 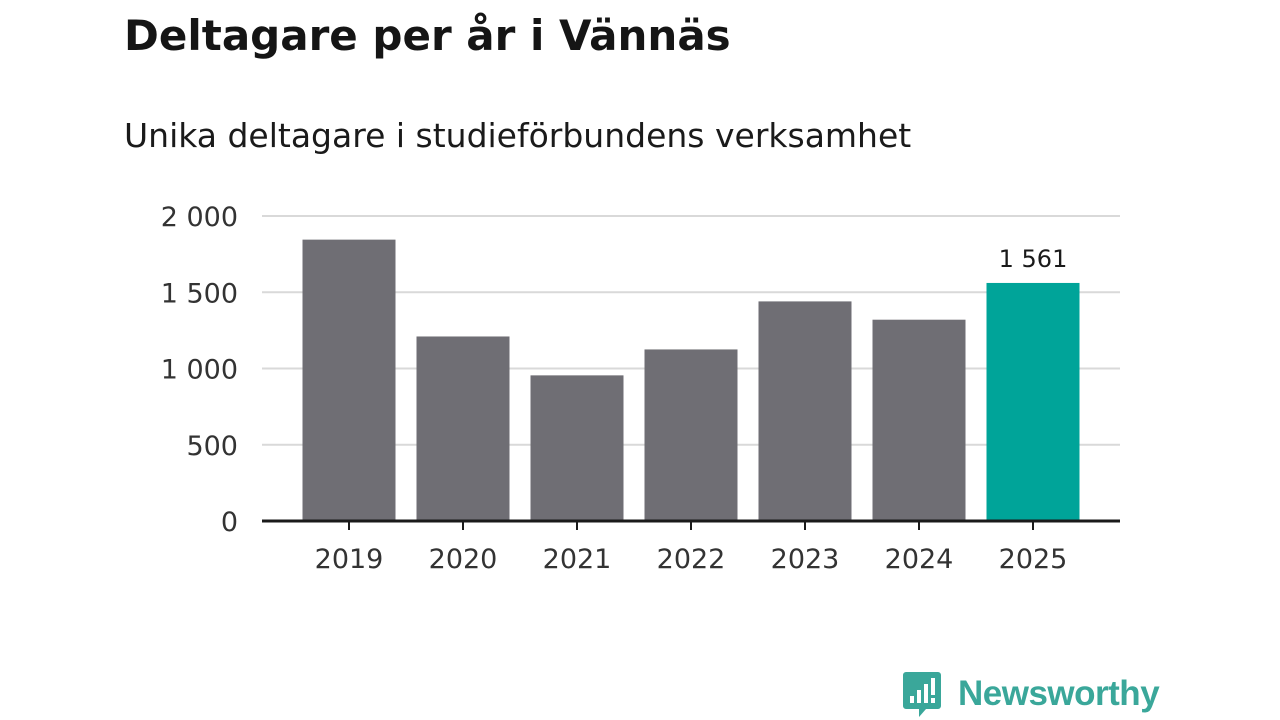 What do you see at coordinates (805, 411) in the screenshot?
I see `bar-2023` at bounding box center [805, 411].